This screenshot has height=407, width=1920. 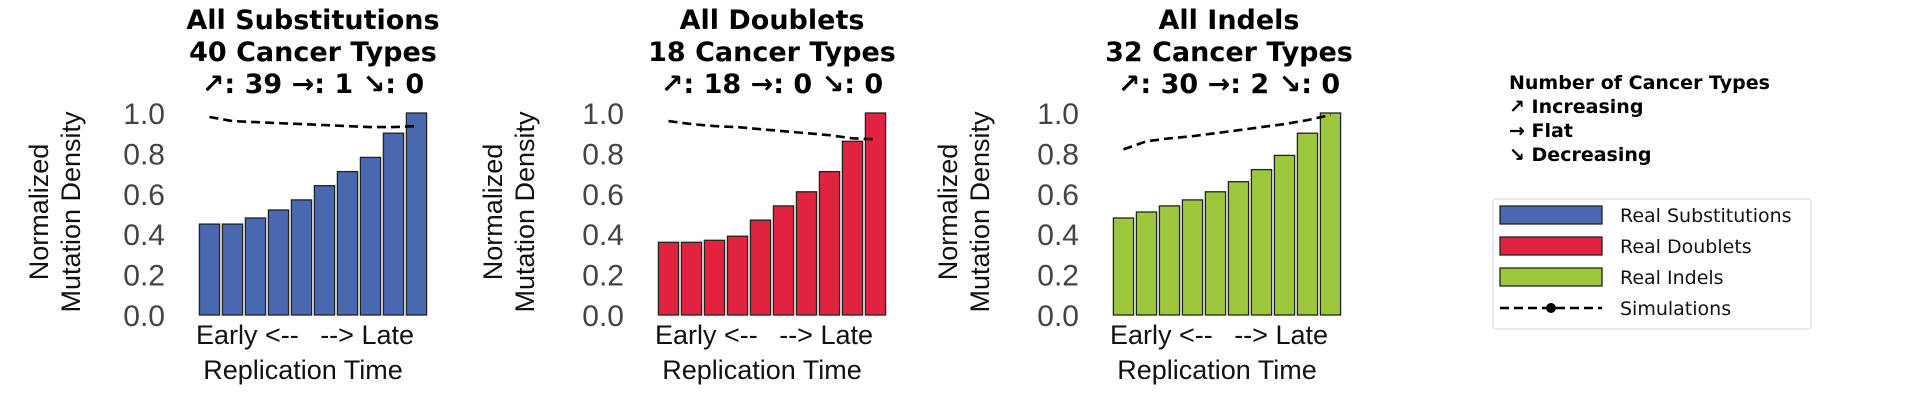 I want to click on chart-title-line-1: All Doublets, so click(x=772, y=20).